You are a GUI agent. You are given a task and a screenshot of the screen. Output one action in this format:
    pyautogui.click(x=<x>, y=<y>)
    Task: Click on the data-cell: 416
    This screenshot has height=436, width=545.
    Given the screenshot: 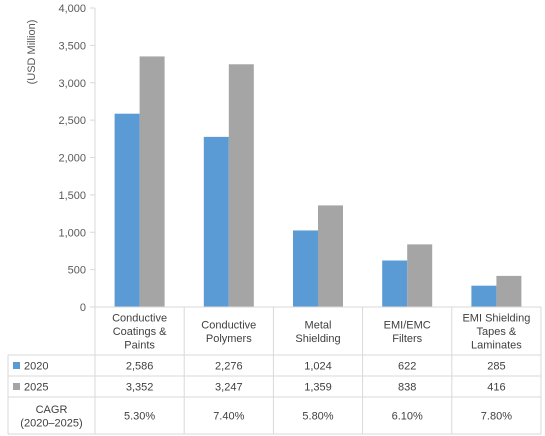 What is the action you would take?
    pyautogui.click(x=496, y=388)
    